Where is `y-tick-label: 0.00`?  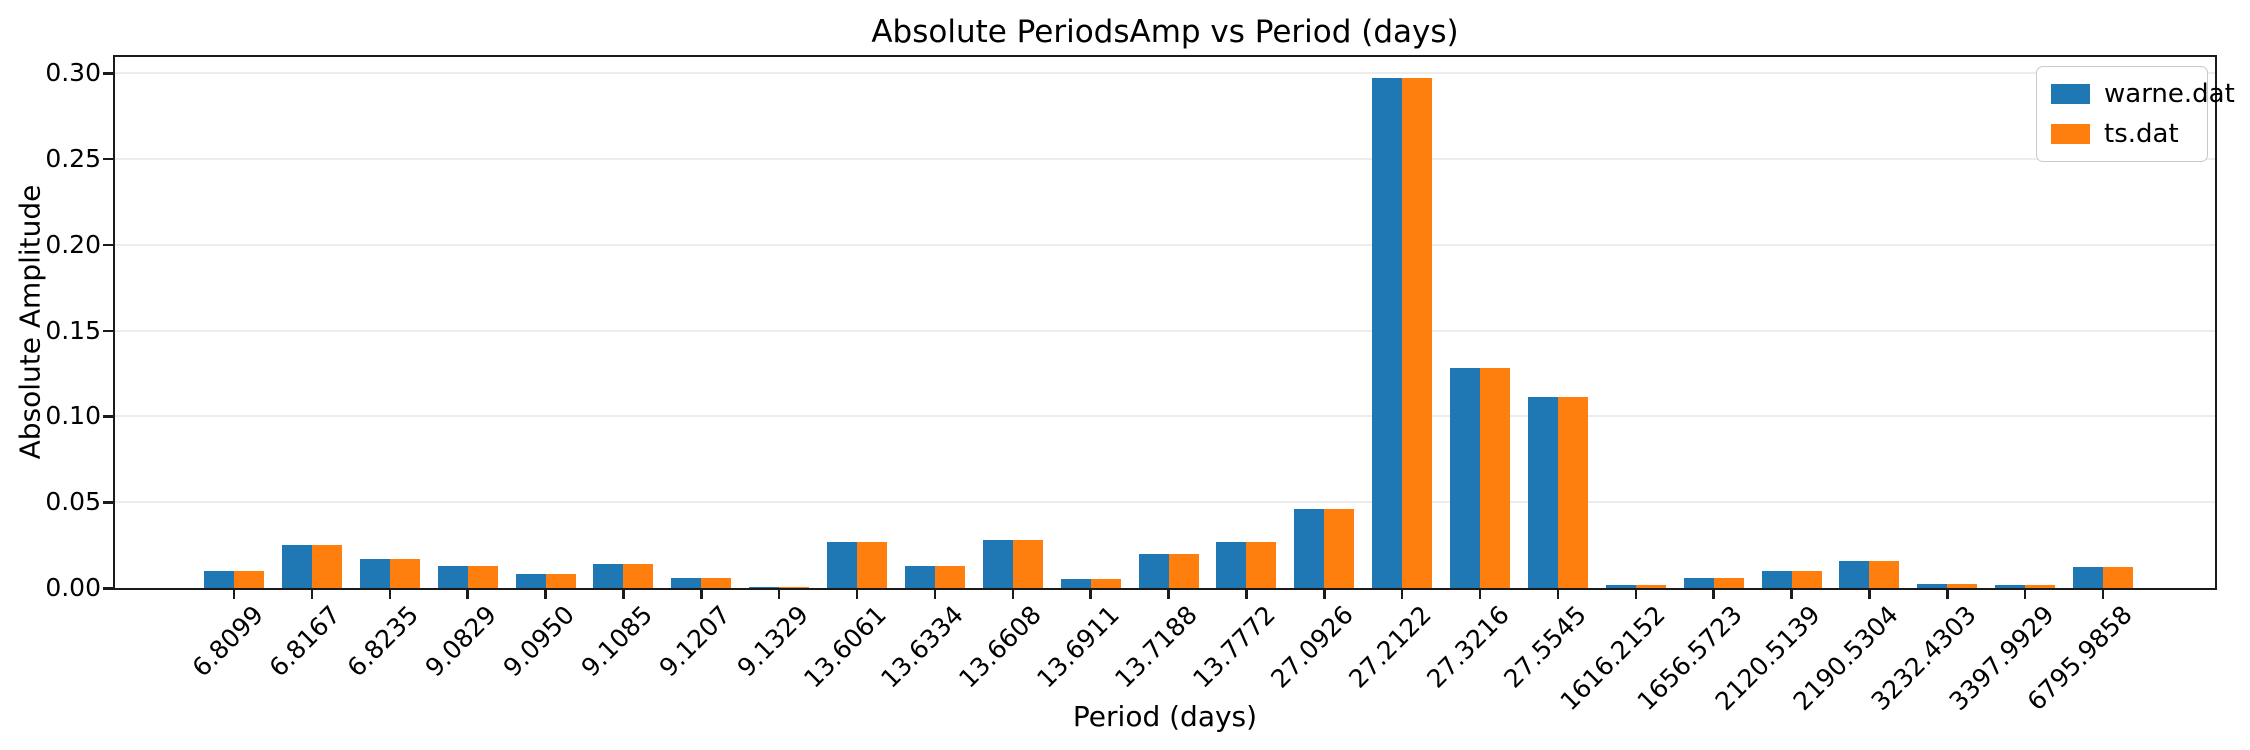
y-tick-label: 0.00 is located at coordinates (73, 587).